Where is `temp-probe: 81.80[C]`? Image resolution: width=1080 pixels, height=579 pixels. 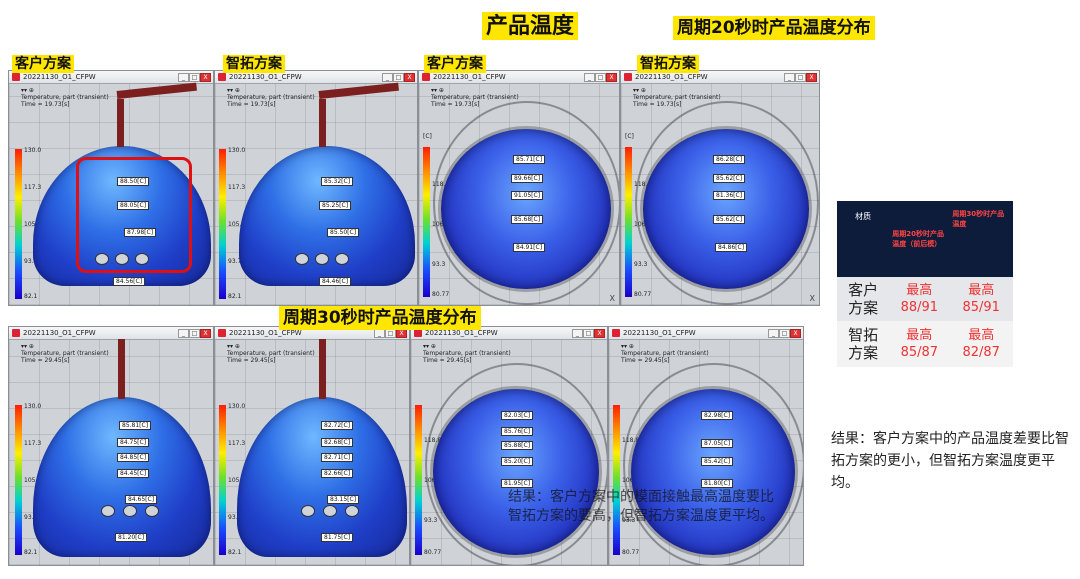
temp-probe: 81.80[C] is located at coordinates (717, 483).